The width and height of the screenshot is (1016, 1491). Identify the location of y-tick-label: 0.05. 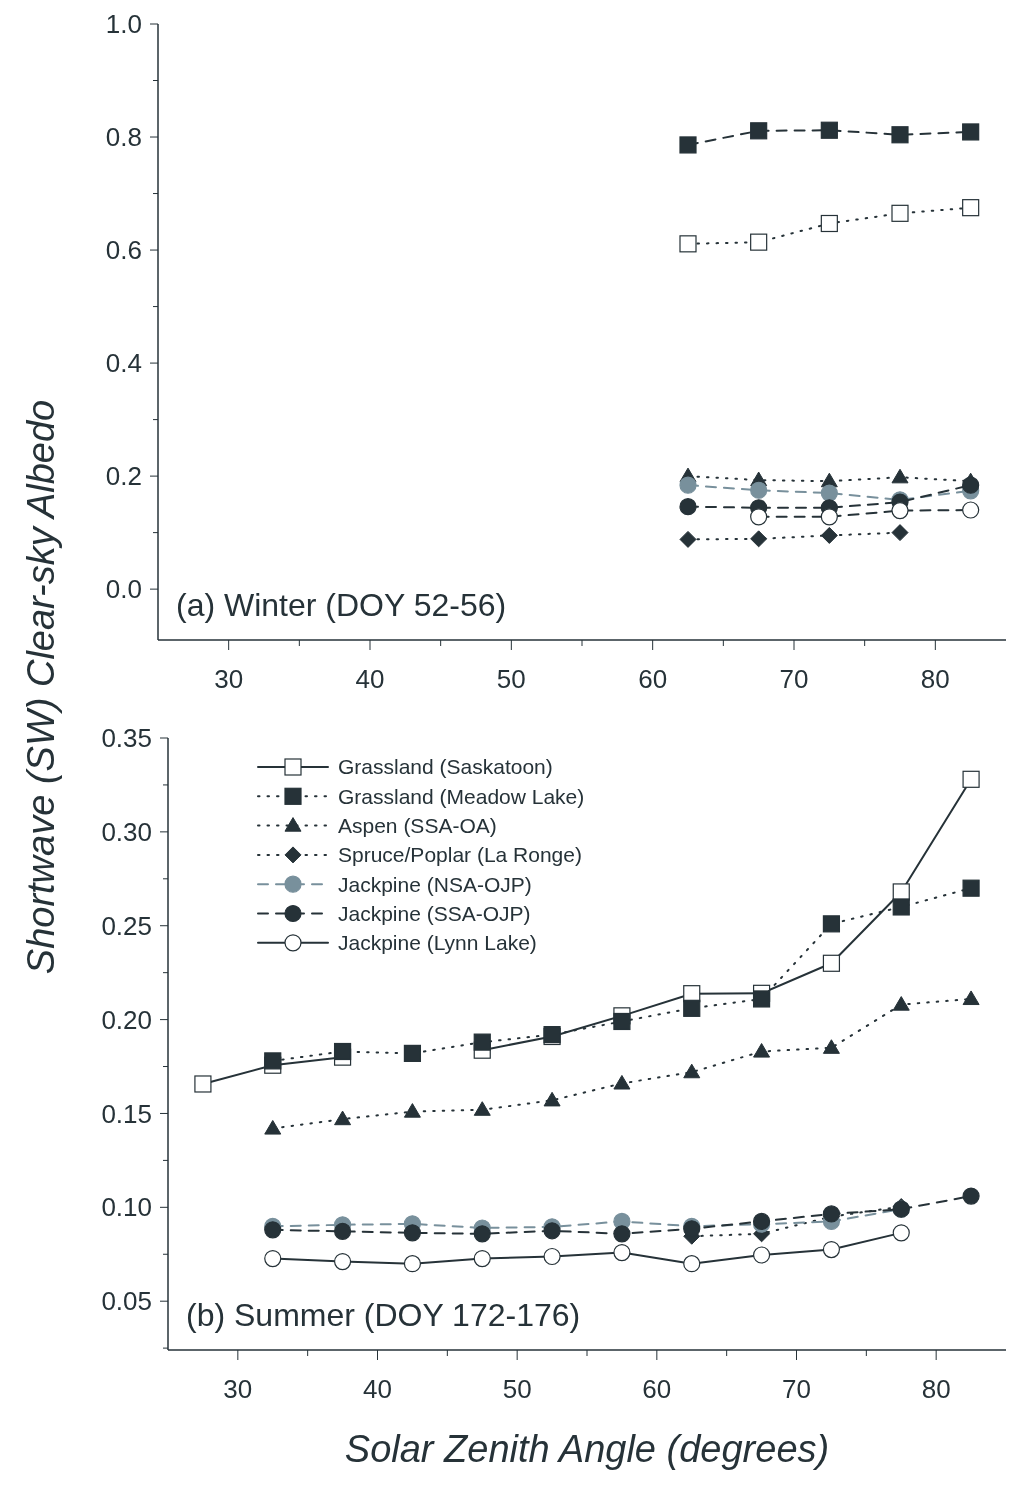
(126, 1301).